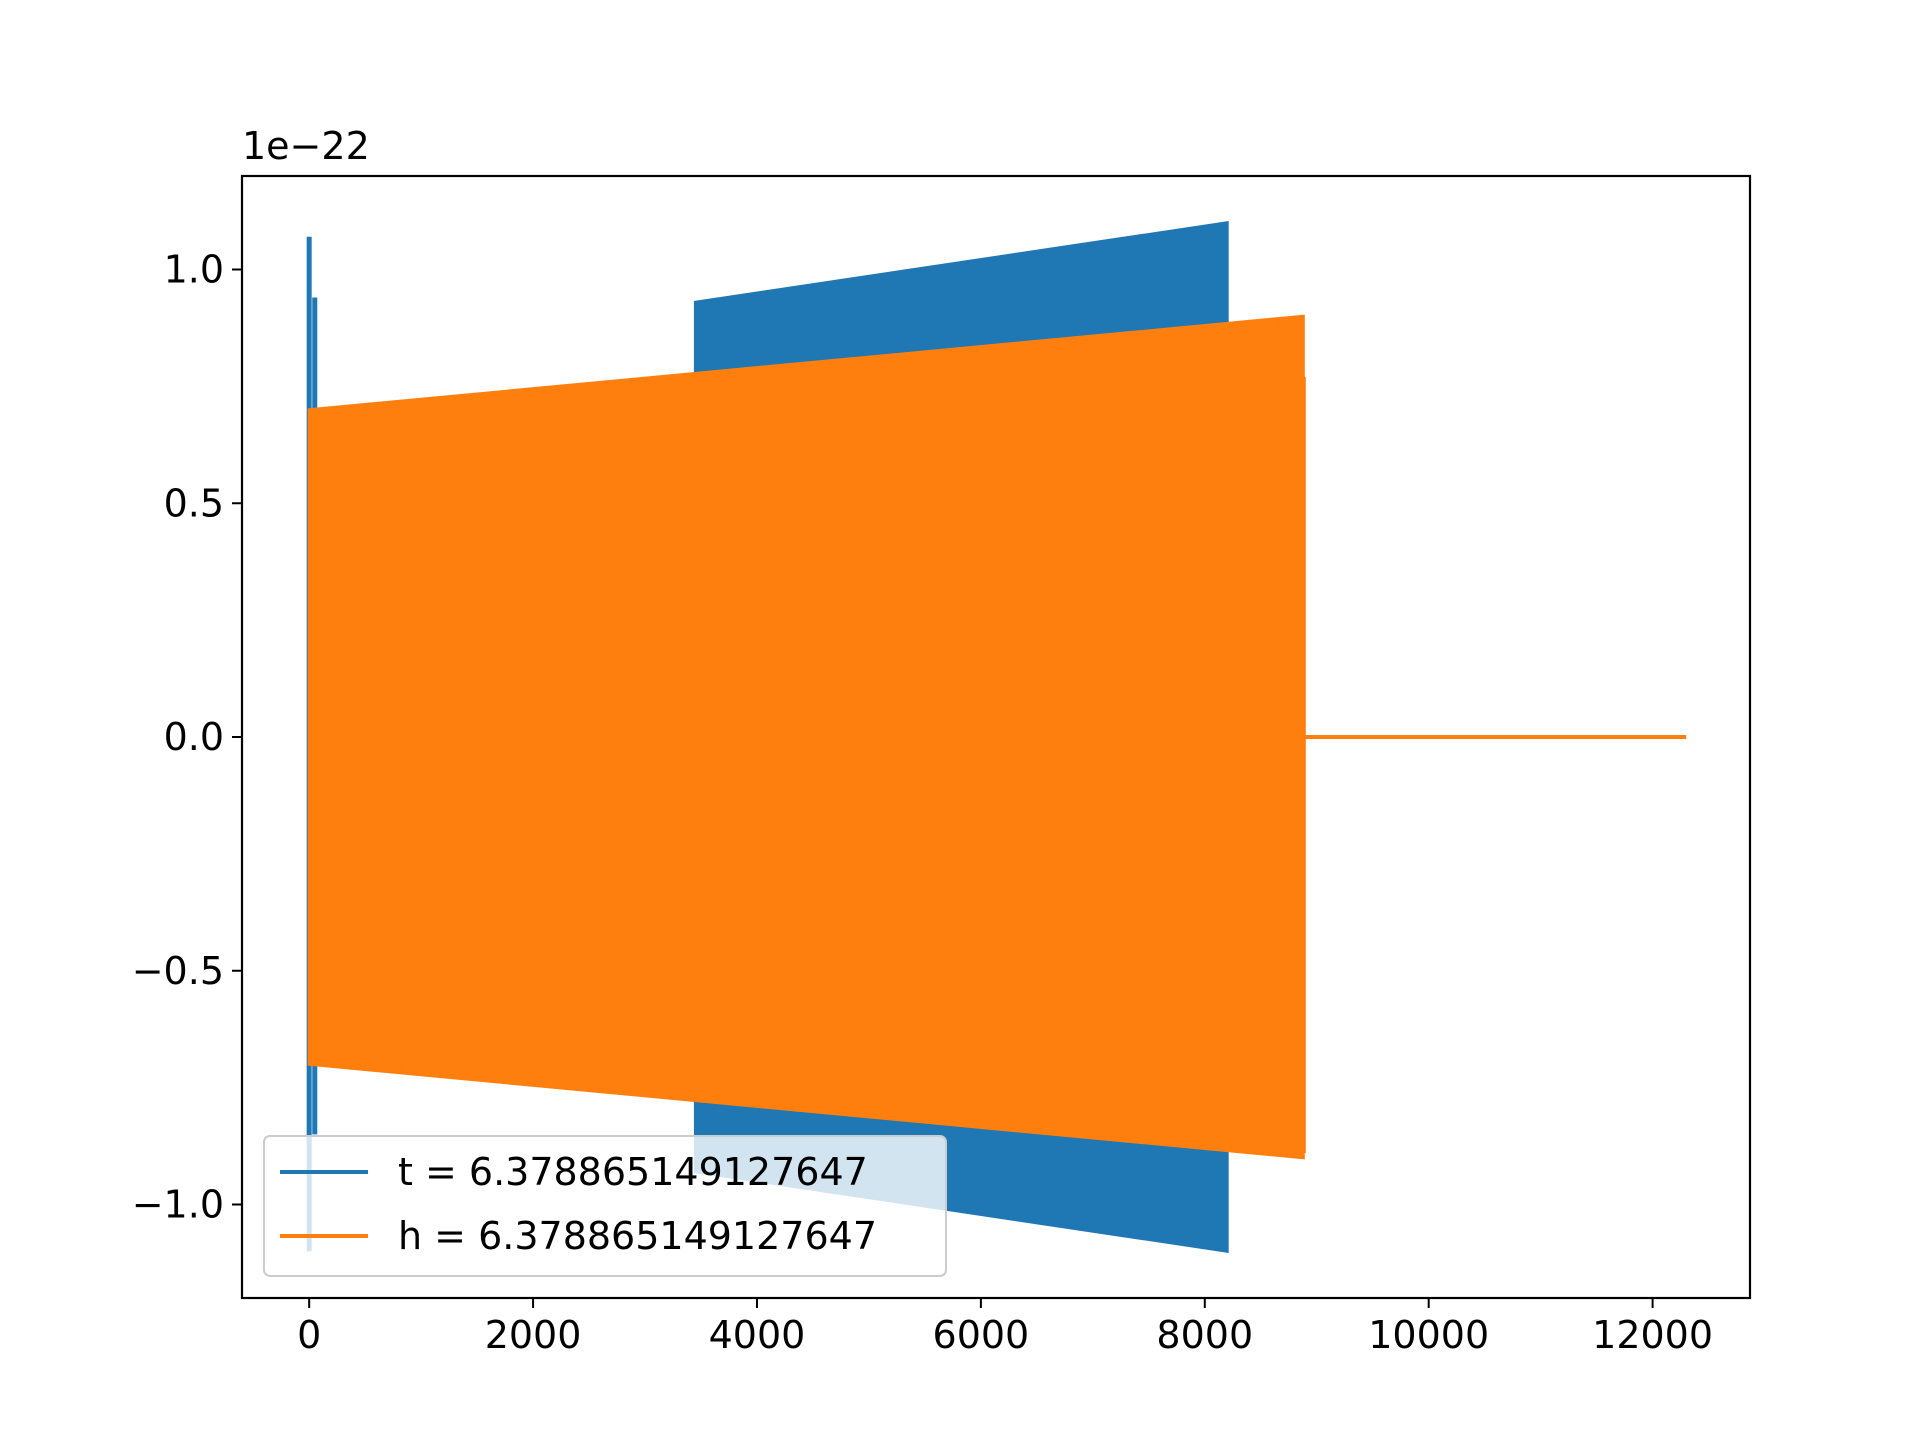 The height and width of the screenshot is (1444, 1920). I want to click on x-tick-label-5: 10000, so click(1428, 1335).